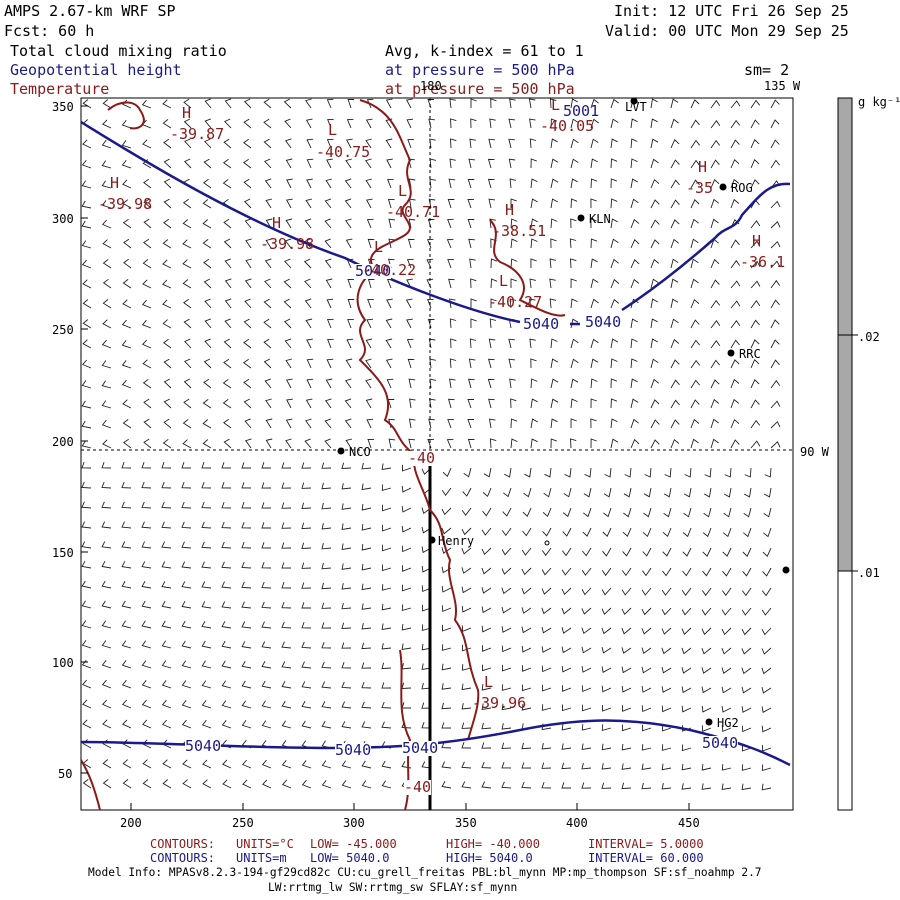  Describe the element at coordinates (515, 302) in the screenshot. I see `temp-low-4-val: -40.27` at that location.